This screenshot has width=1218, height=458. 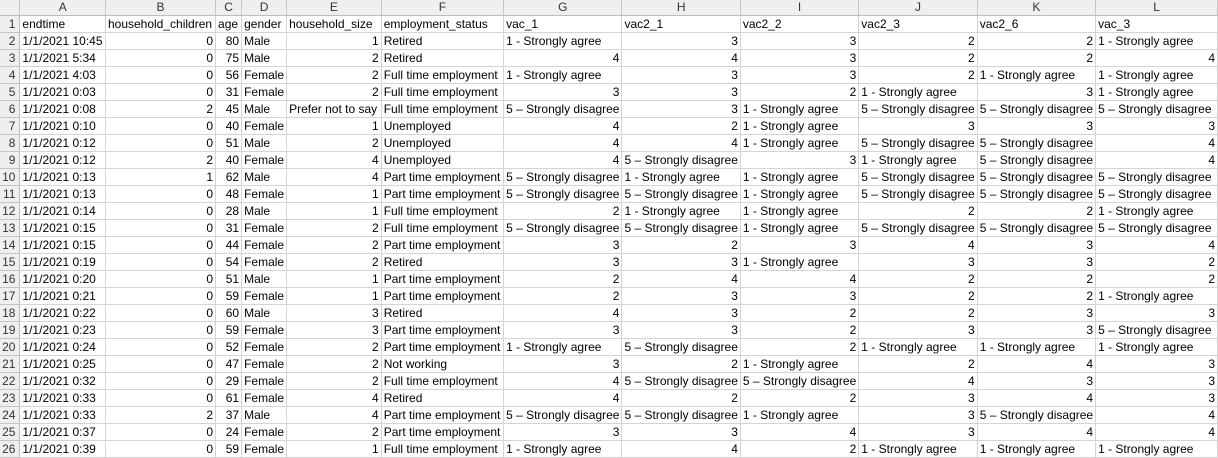 What do you see at coordinates (229, 347) in the screenshot?
I see `data-cell: 52` at bounding box center [229, 347].